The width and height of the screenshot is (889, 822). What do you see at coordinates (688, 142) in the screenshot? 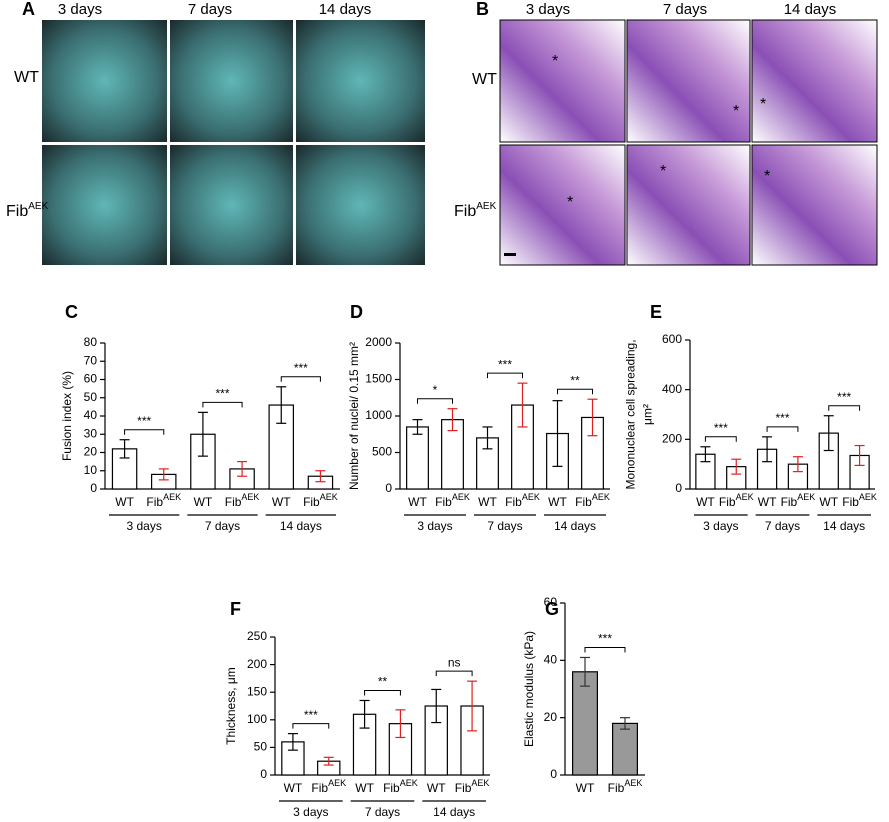
I see `panel-b-images` at bounding box center [688, 142].